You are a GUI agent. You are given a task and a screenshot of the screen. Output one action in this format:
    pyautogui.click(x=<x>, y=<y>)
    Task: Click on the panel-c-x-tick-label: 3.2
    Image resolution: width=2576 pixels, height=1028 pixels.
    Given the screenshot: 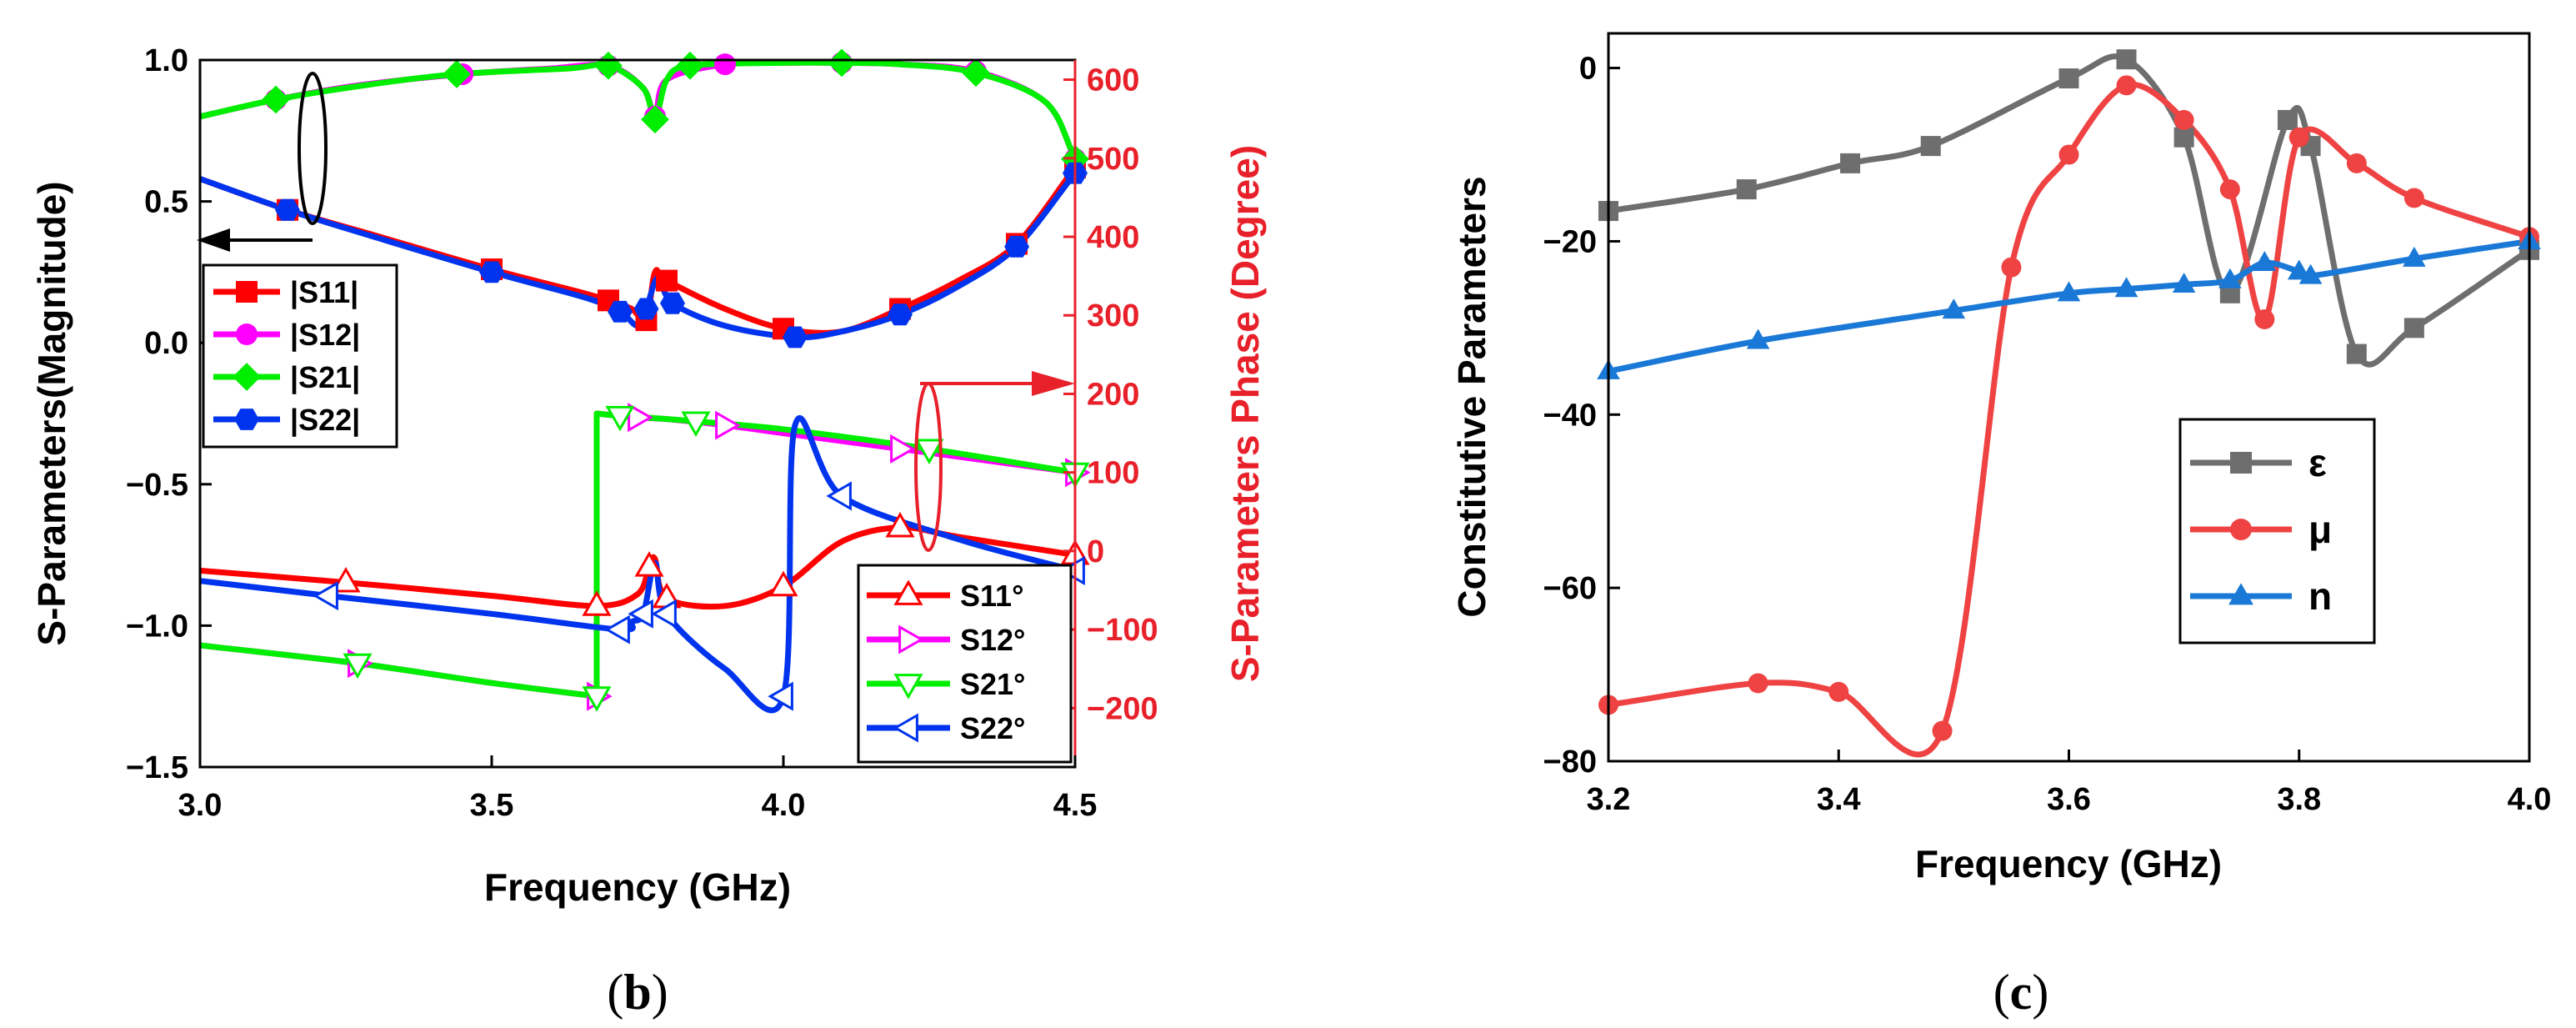 What is the action you would take?
    pyautogui.click(x=1609, y=799)
    